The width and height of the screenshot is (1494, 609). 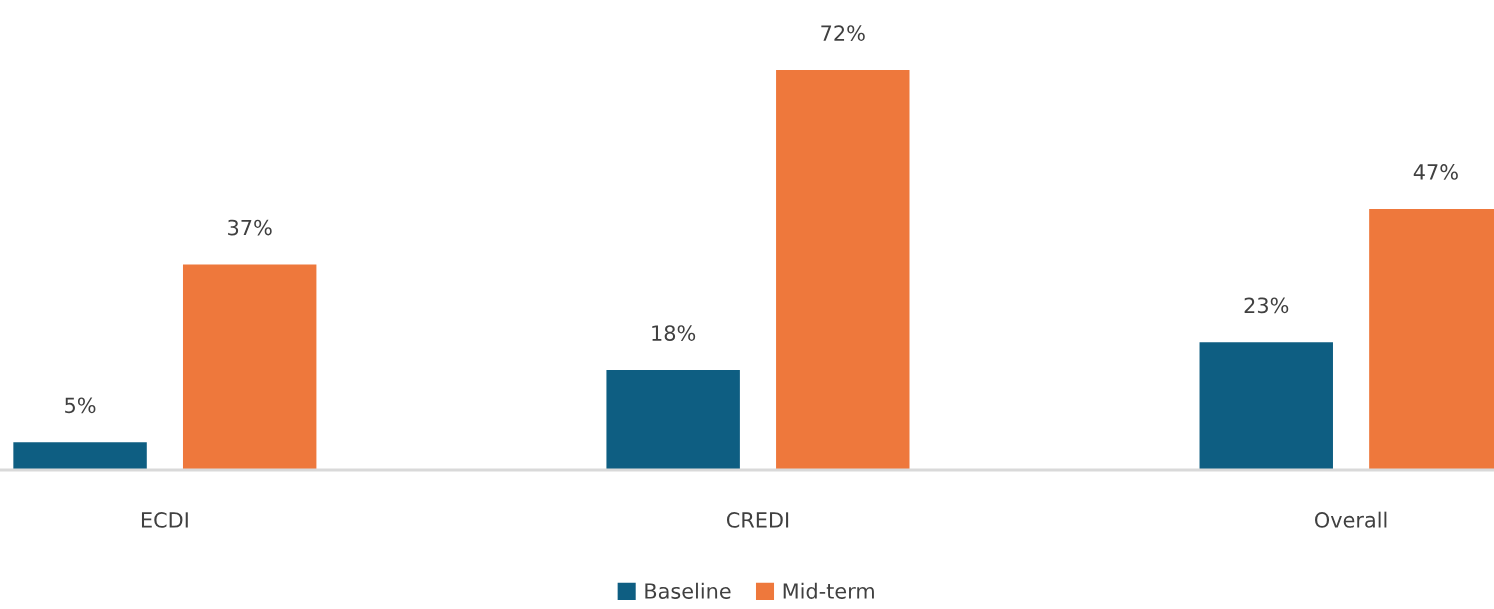 What do you see at coordinates (1351, 519) in the screenshot?
I see `x-tick-label: Overall` at bounding box center [1351, 519].